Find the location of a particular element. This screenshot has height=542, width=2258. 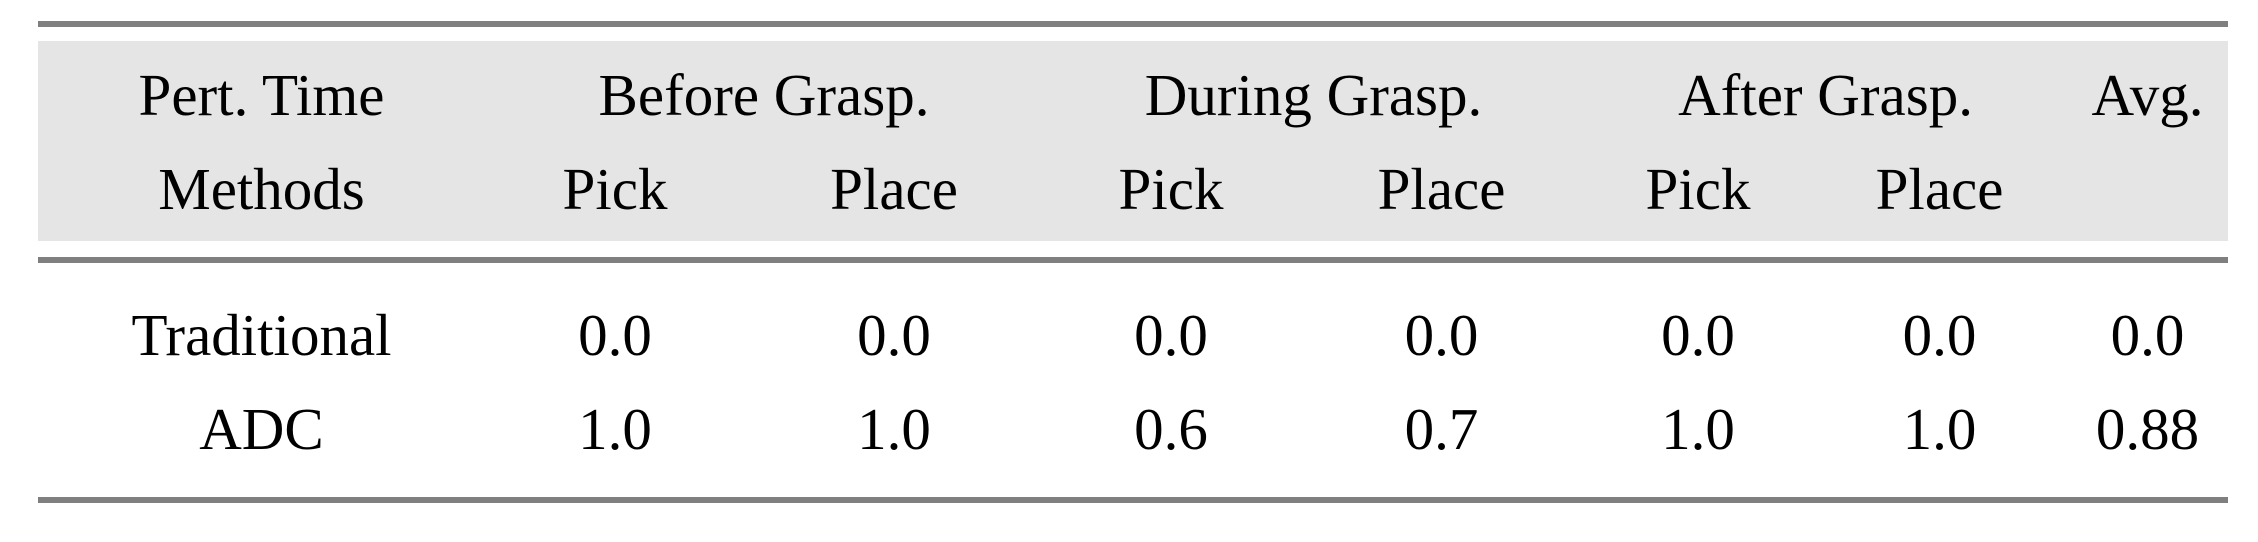

spacer-after-mid-rule is located at coordinates (1133, 272).